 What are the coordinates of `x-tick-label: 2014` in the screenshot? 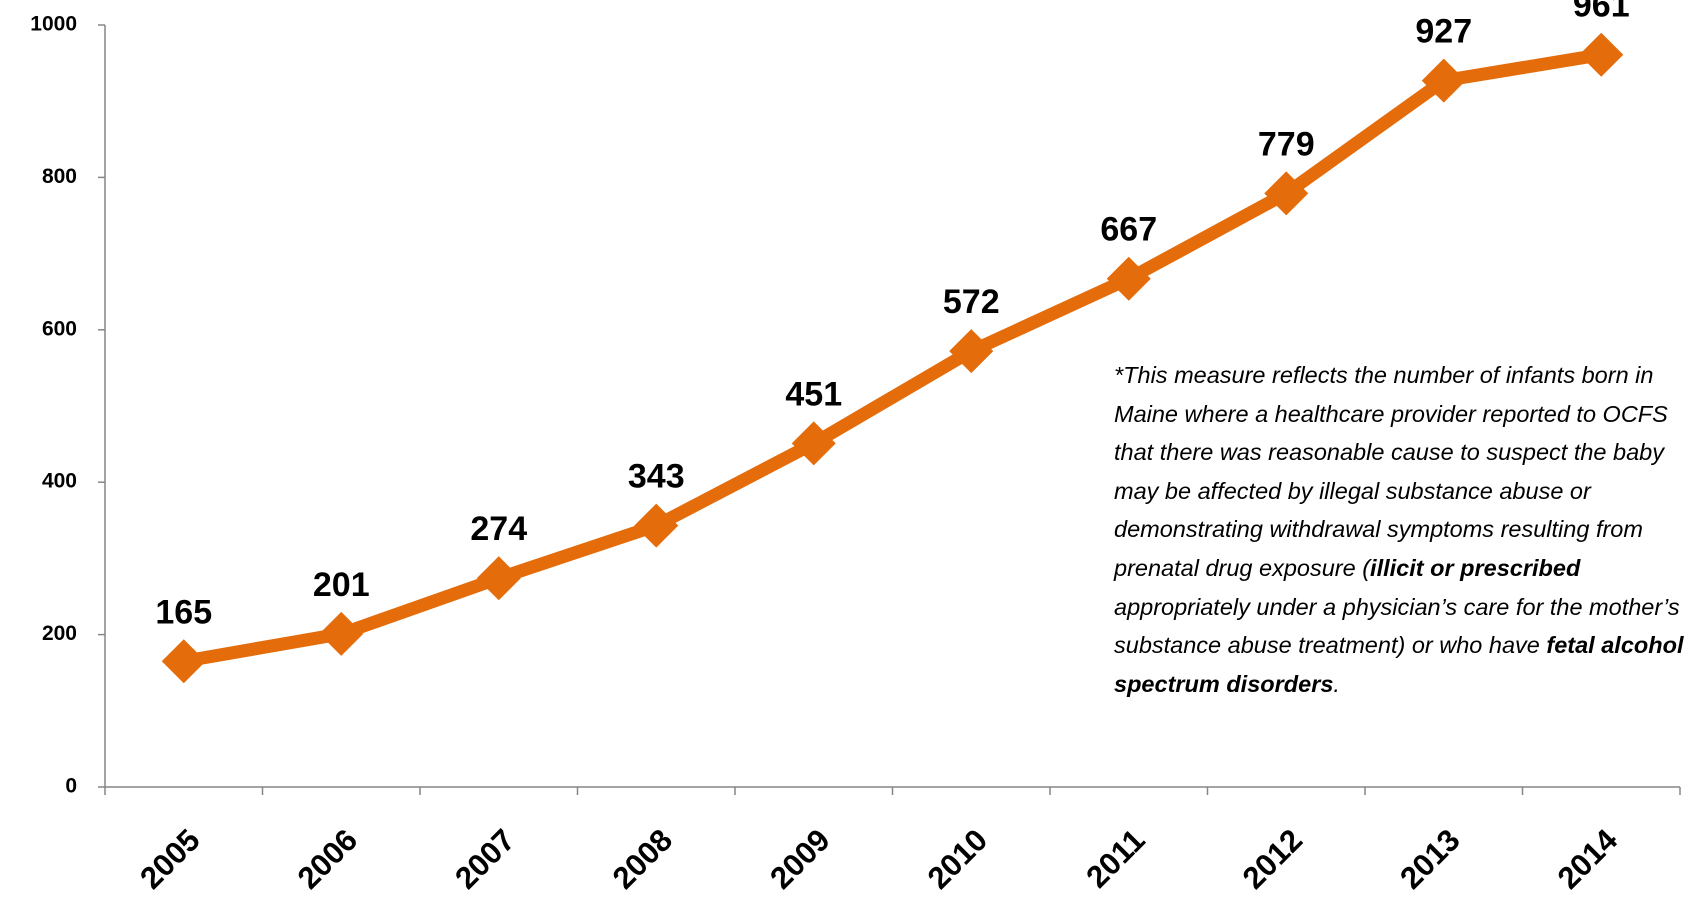 It's located at (1588, 859).